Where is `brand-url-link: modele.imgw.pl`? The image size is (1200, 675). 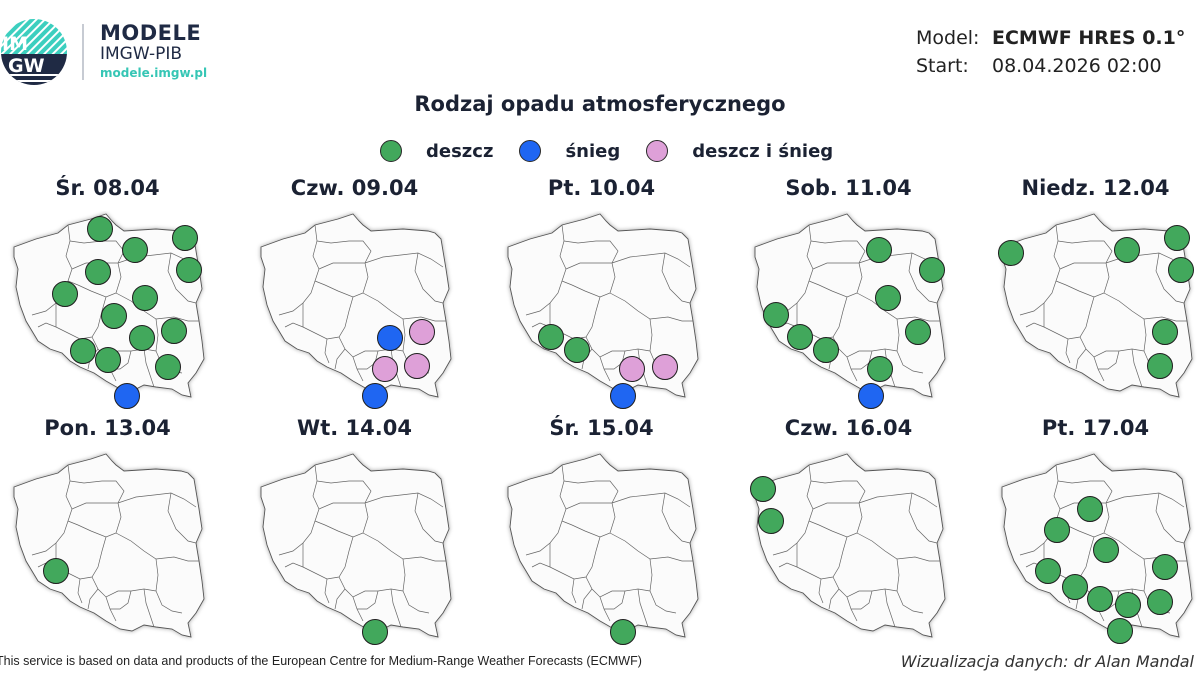
brand-url-link: modele.imgw.pl is located at coordinates (154, 73).